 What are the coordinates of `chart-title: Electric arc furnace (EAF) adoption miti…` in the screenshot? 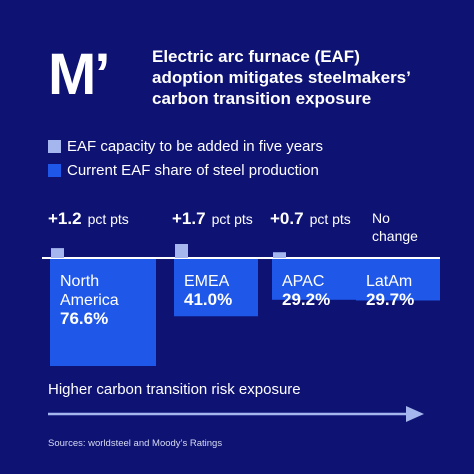 It's located at (297, 77).